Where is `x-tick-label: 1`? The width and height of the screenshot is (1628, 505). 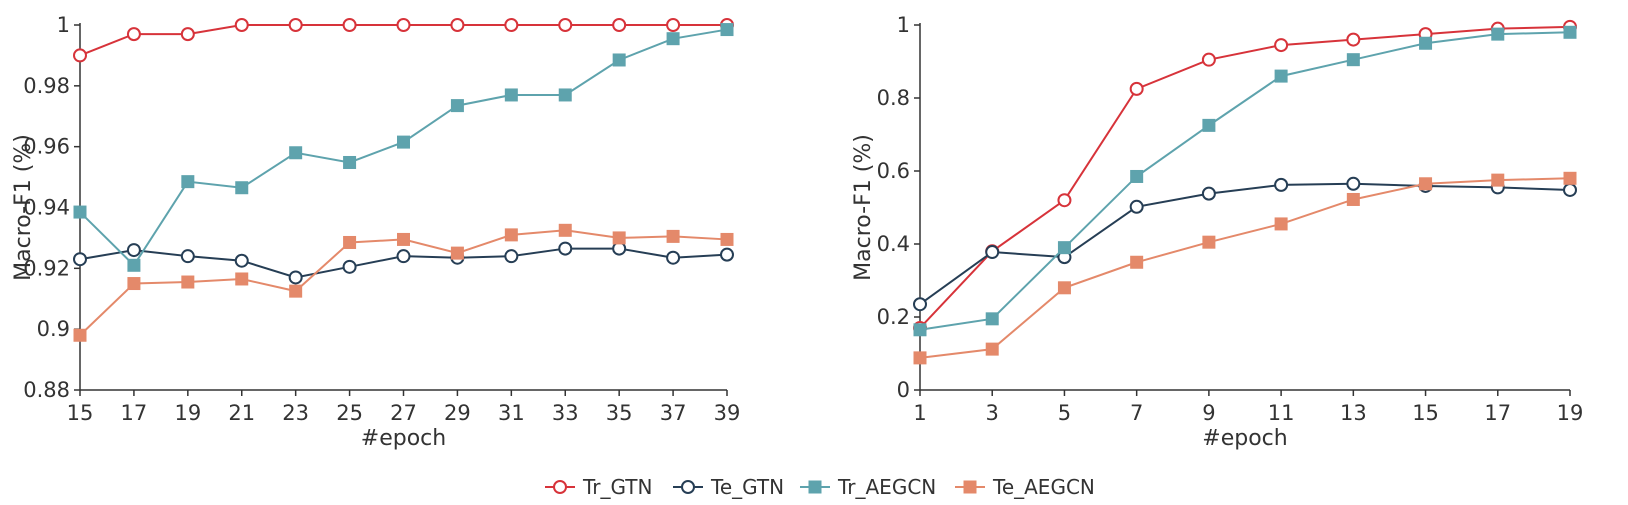
x-tick-label: 1 is located at coordinates (919, 413).